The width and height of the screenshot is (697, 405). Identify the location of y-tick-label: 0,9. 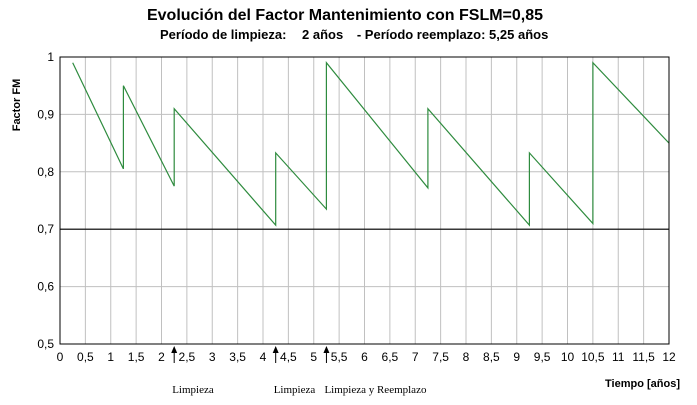
(45, 114).